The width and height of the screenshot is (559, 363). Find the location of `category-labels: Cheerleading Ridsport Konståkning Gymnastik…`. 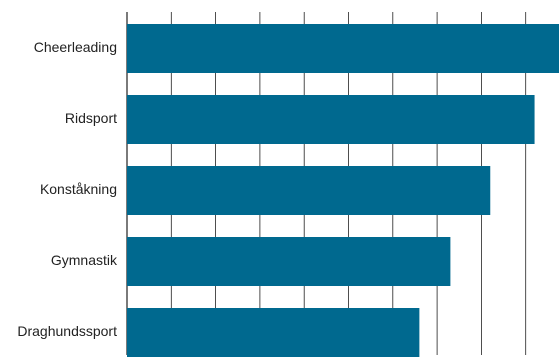

category-labels: Cheerleading Ridsport Konståkning Gymnastik… is located at coordinates (67, 189).